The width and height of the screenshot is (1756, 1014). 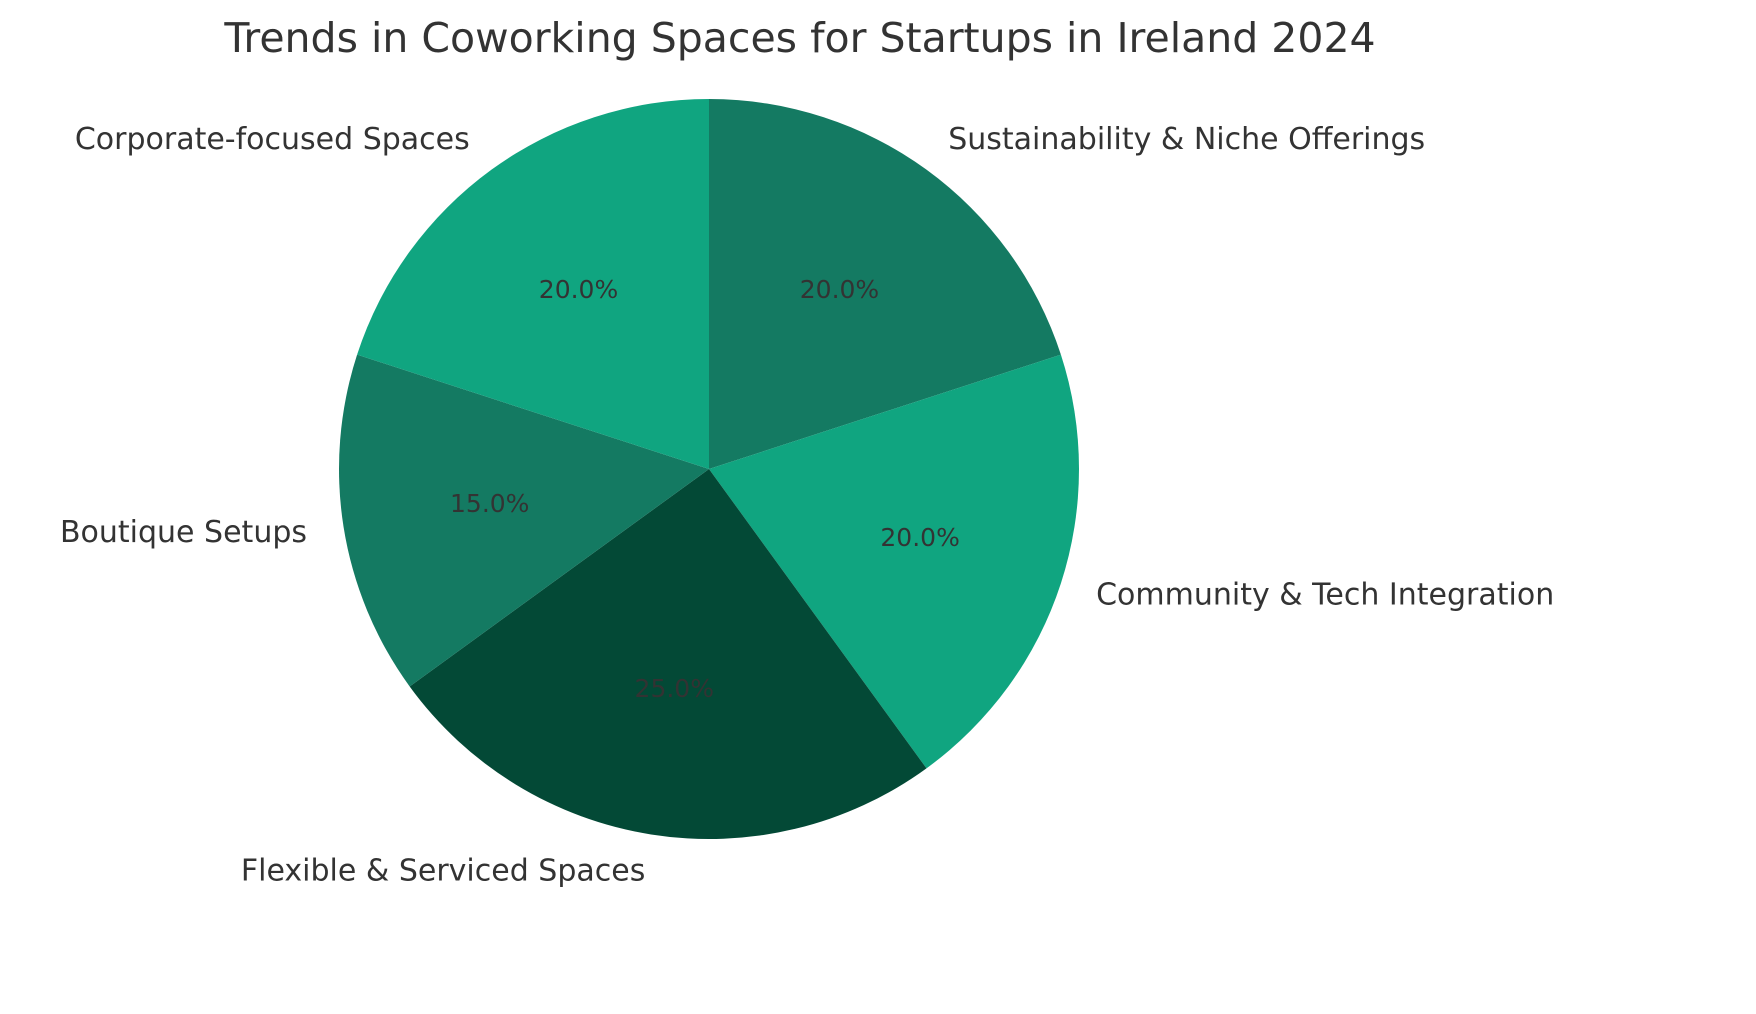 What do you see at coordinates (839, 289) in the screenshot?
I see `pct-label-sustainability-and-niche-offerings: 20.0%` at bounding box center [839, 289].